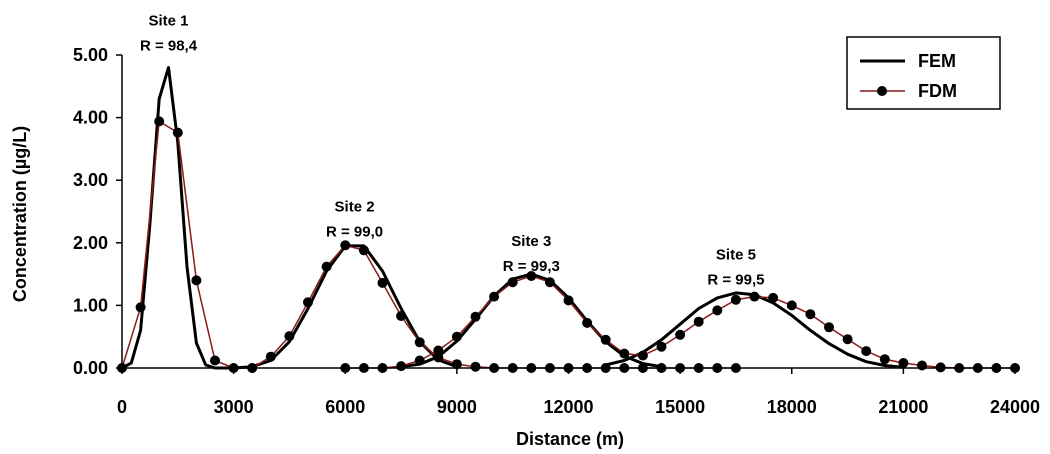  What do you see at coordinates (578, 392) in the screenshot?
I see `x-axis-ticks: 0 3000 6000 9000 12000 15000 18000 21000 24000` at bounding box center [578, 392].